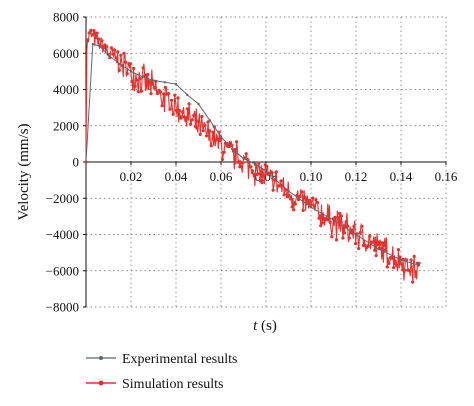 This screenshot has width=474, height=406. What do you see at coordinates (24, 171) in the screenshot?
I see `y-axis-title: Velocity (mm/s)` at bounding box center [24, 171].